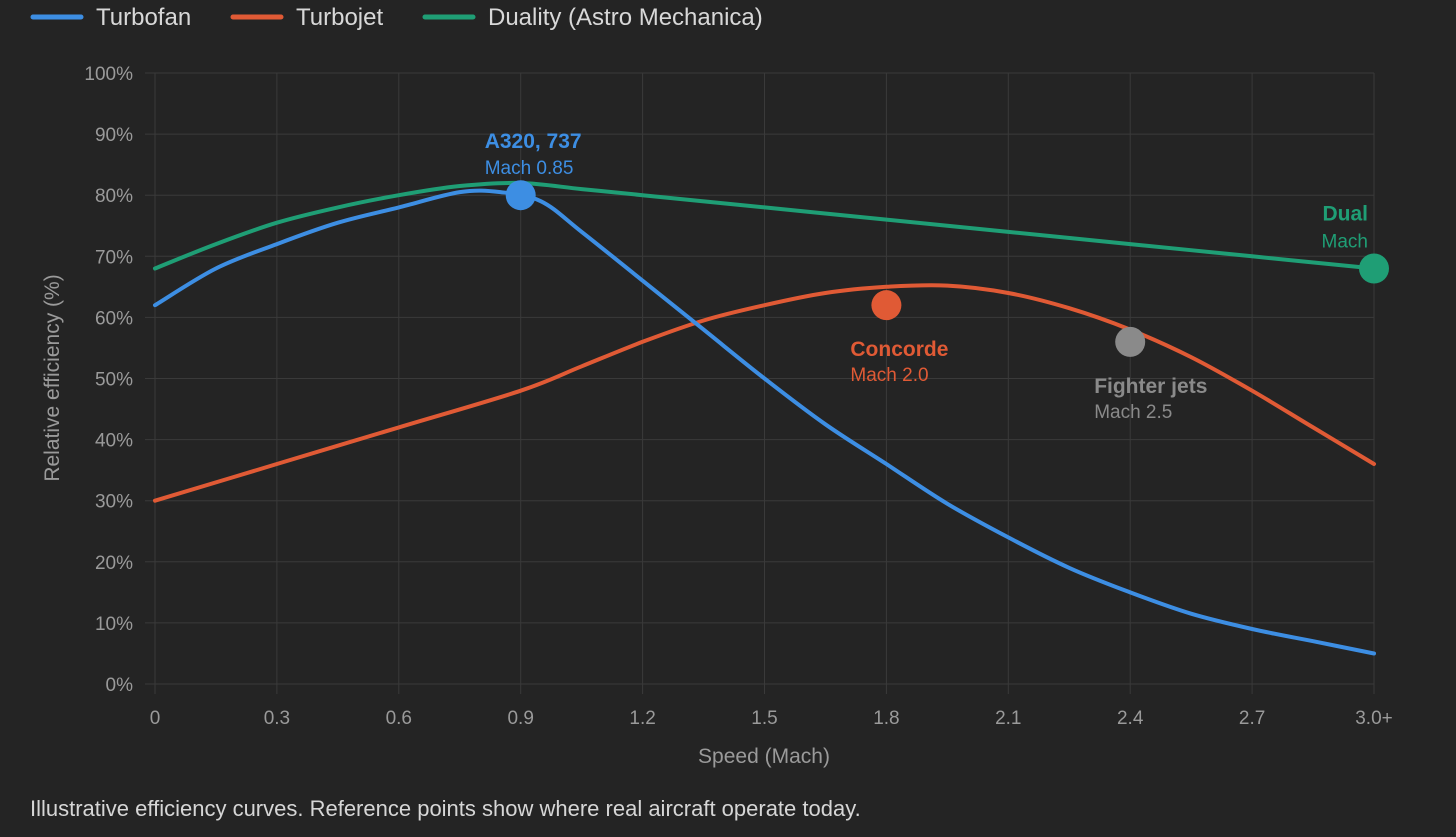 The image size is (1456, 837). Describe the element at coordinates (764, 718) in the screenshot. I see `x-tick-label: 1.5` at that location.